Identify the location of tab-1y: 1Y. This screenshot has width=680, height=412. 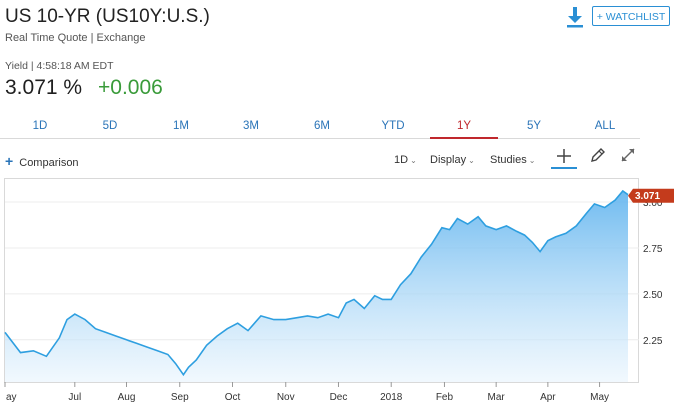
(464, 126).